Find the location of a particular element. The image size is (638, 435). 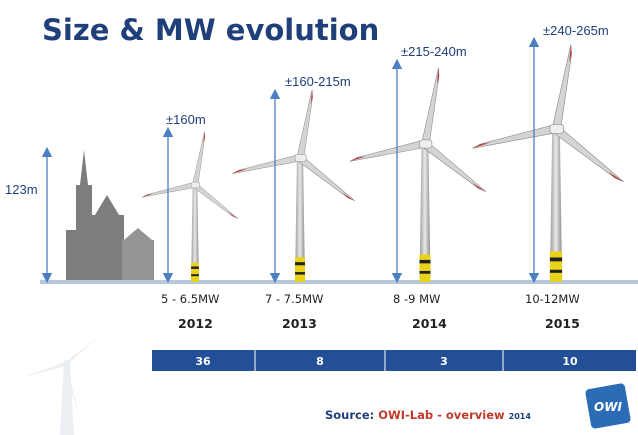

cathedral is located at coordinates (110, 215).